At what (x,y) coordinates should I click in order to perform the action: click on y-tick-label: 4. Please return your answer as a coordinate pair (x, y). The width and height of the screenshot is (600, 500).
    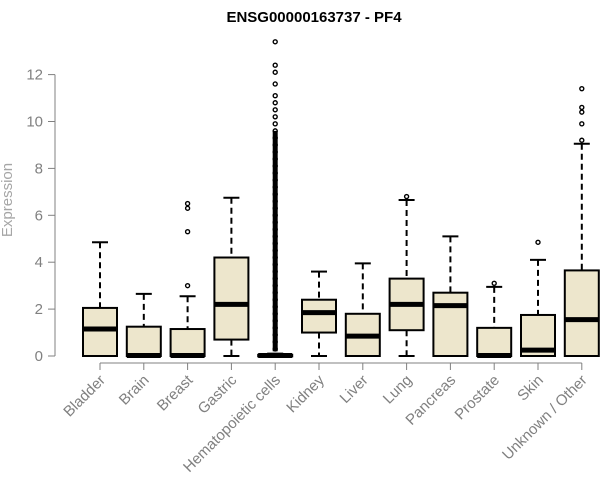
    Looking at the image, I should click on (39, 262).